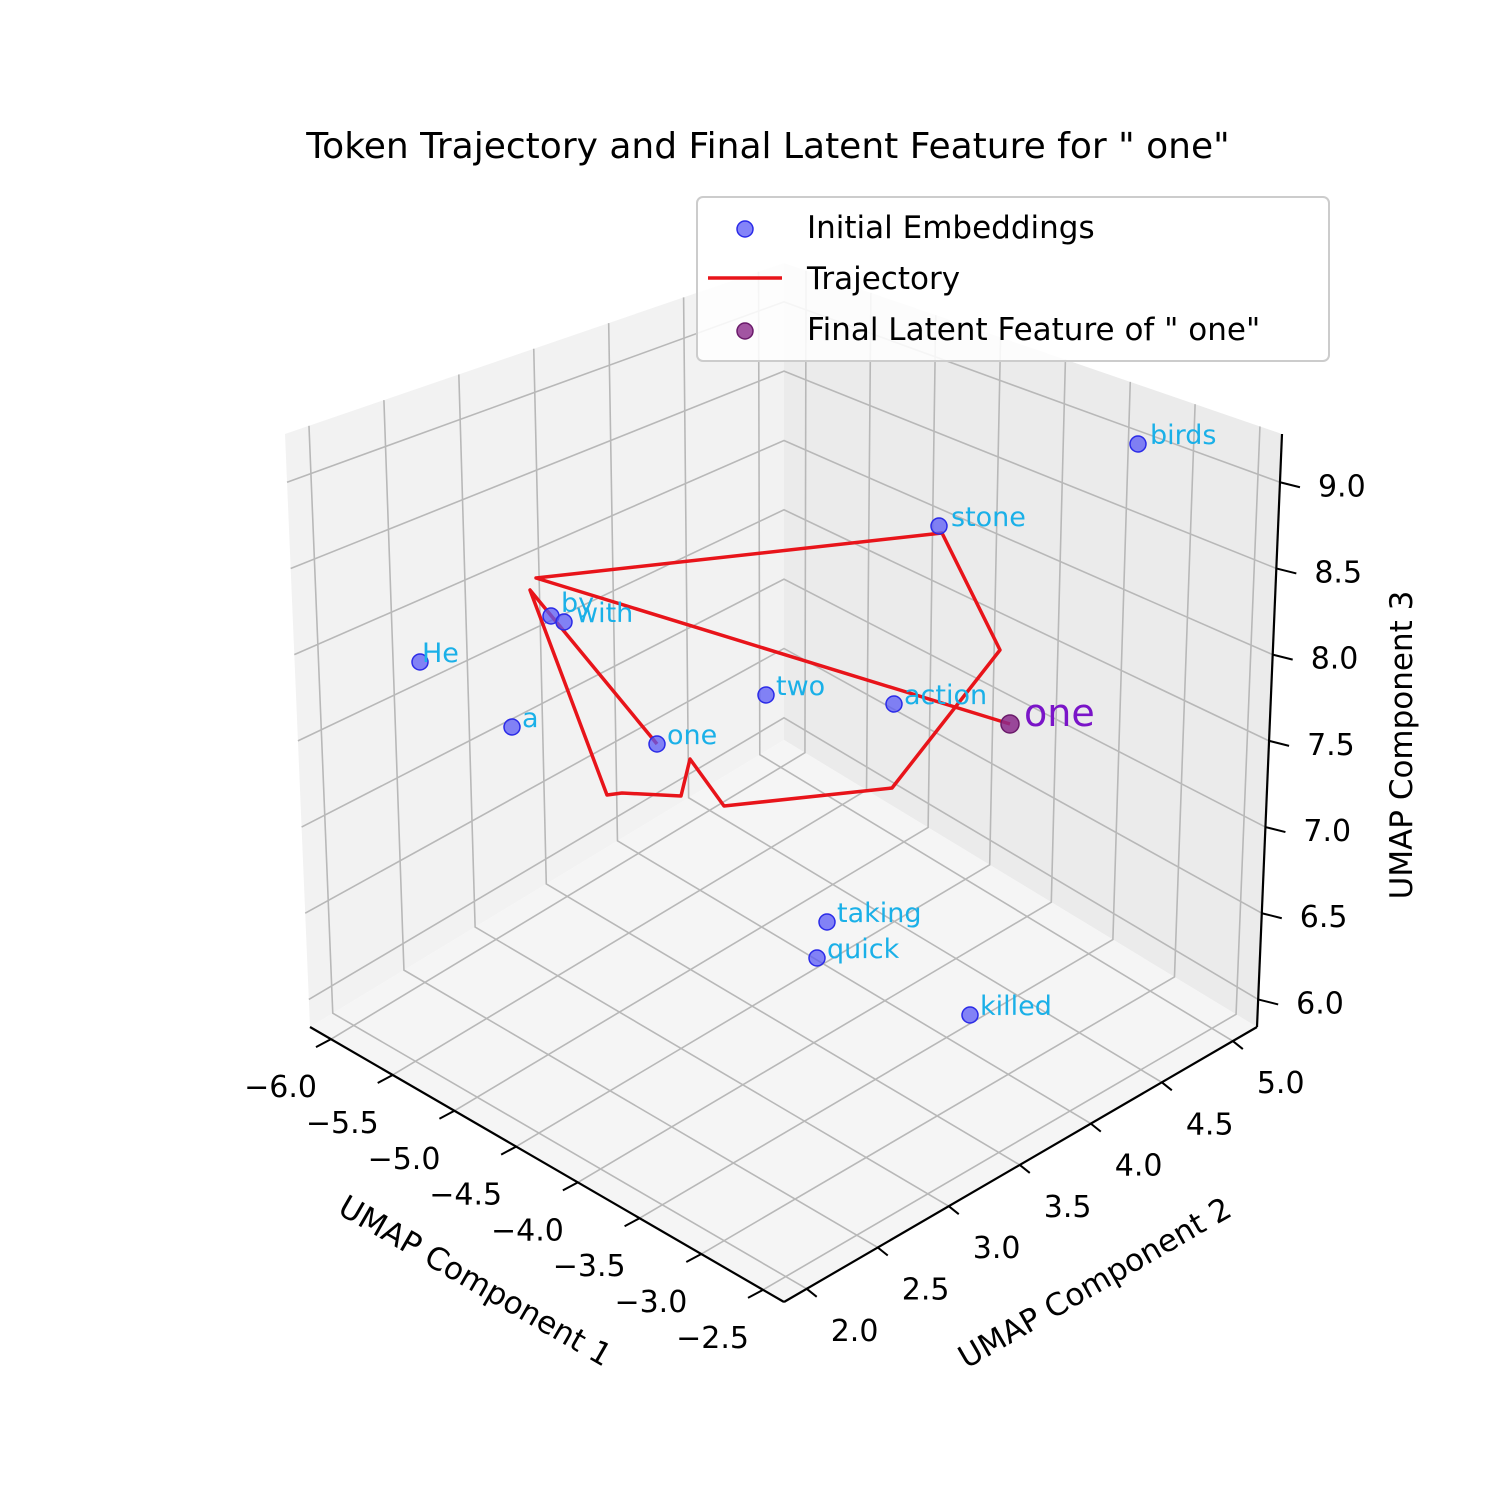  I want to click on legend-label-final: Final Latent Feature of " one", so click(1033, 330).